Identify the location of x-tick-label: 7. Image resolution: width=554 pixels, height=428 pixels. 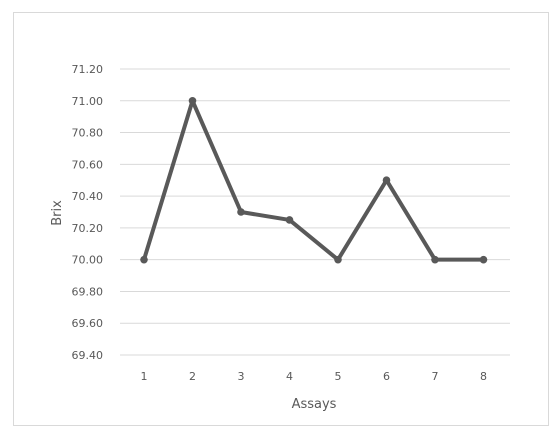
(435, 376).